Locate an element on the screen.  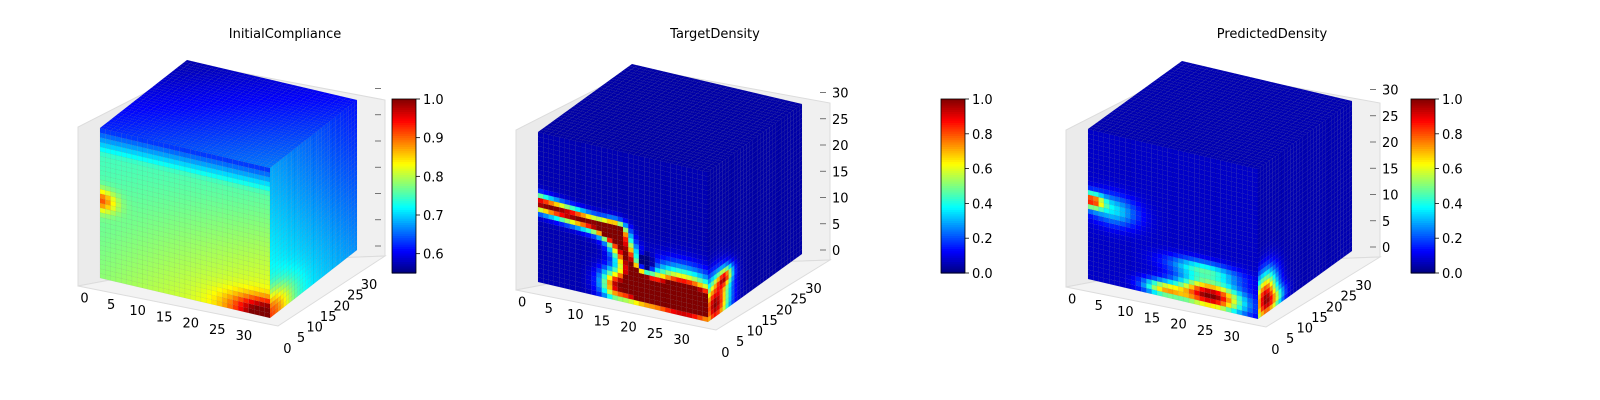
front-face is located at coordinates (185, 223).